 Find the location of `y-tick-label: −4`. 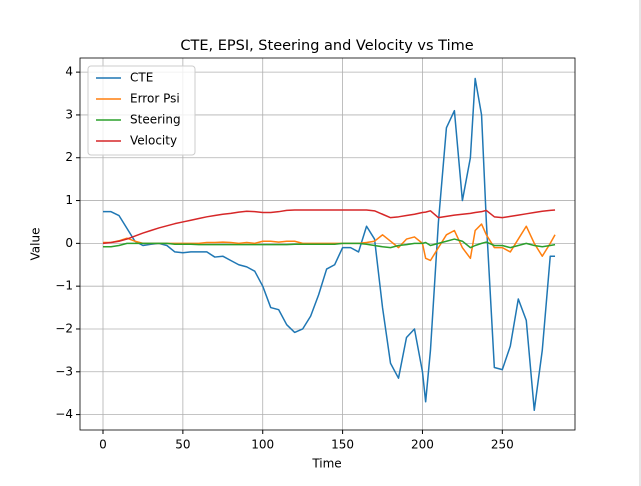

y-tick-label: −4 is located at coordinates (64, 414).